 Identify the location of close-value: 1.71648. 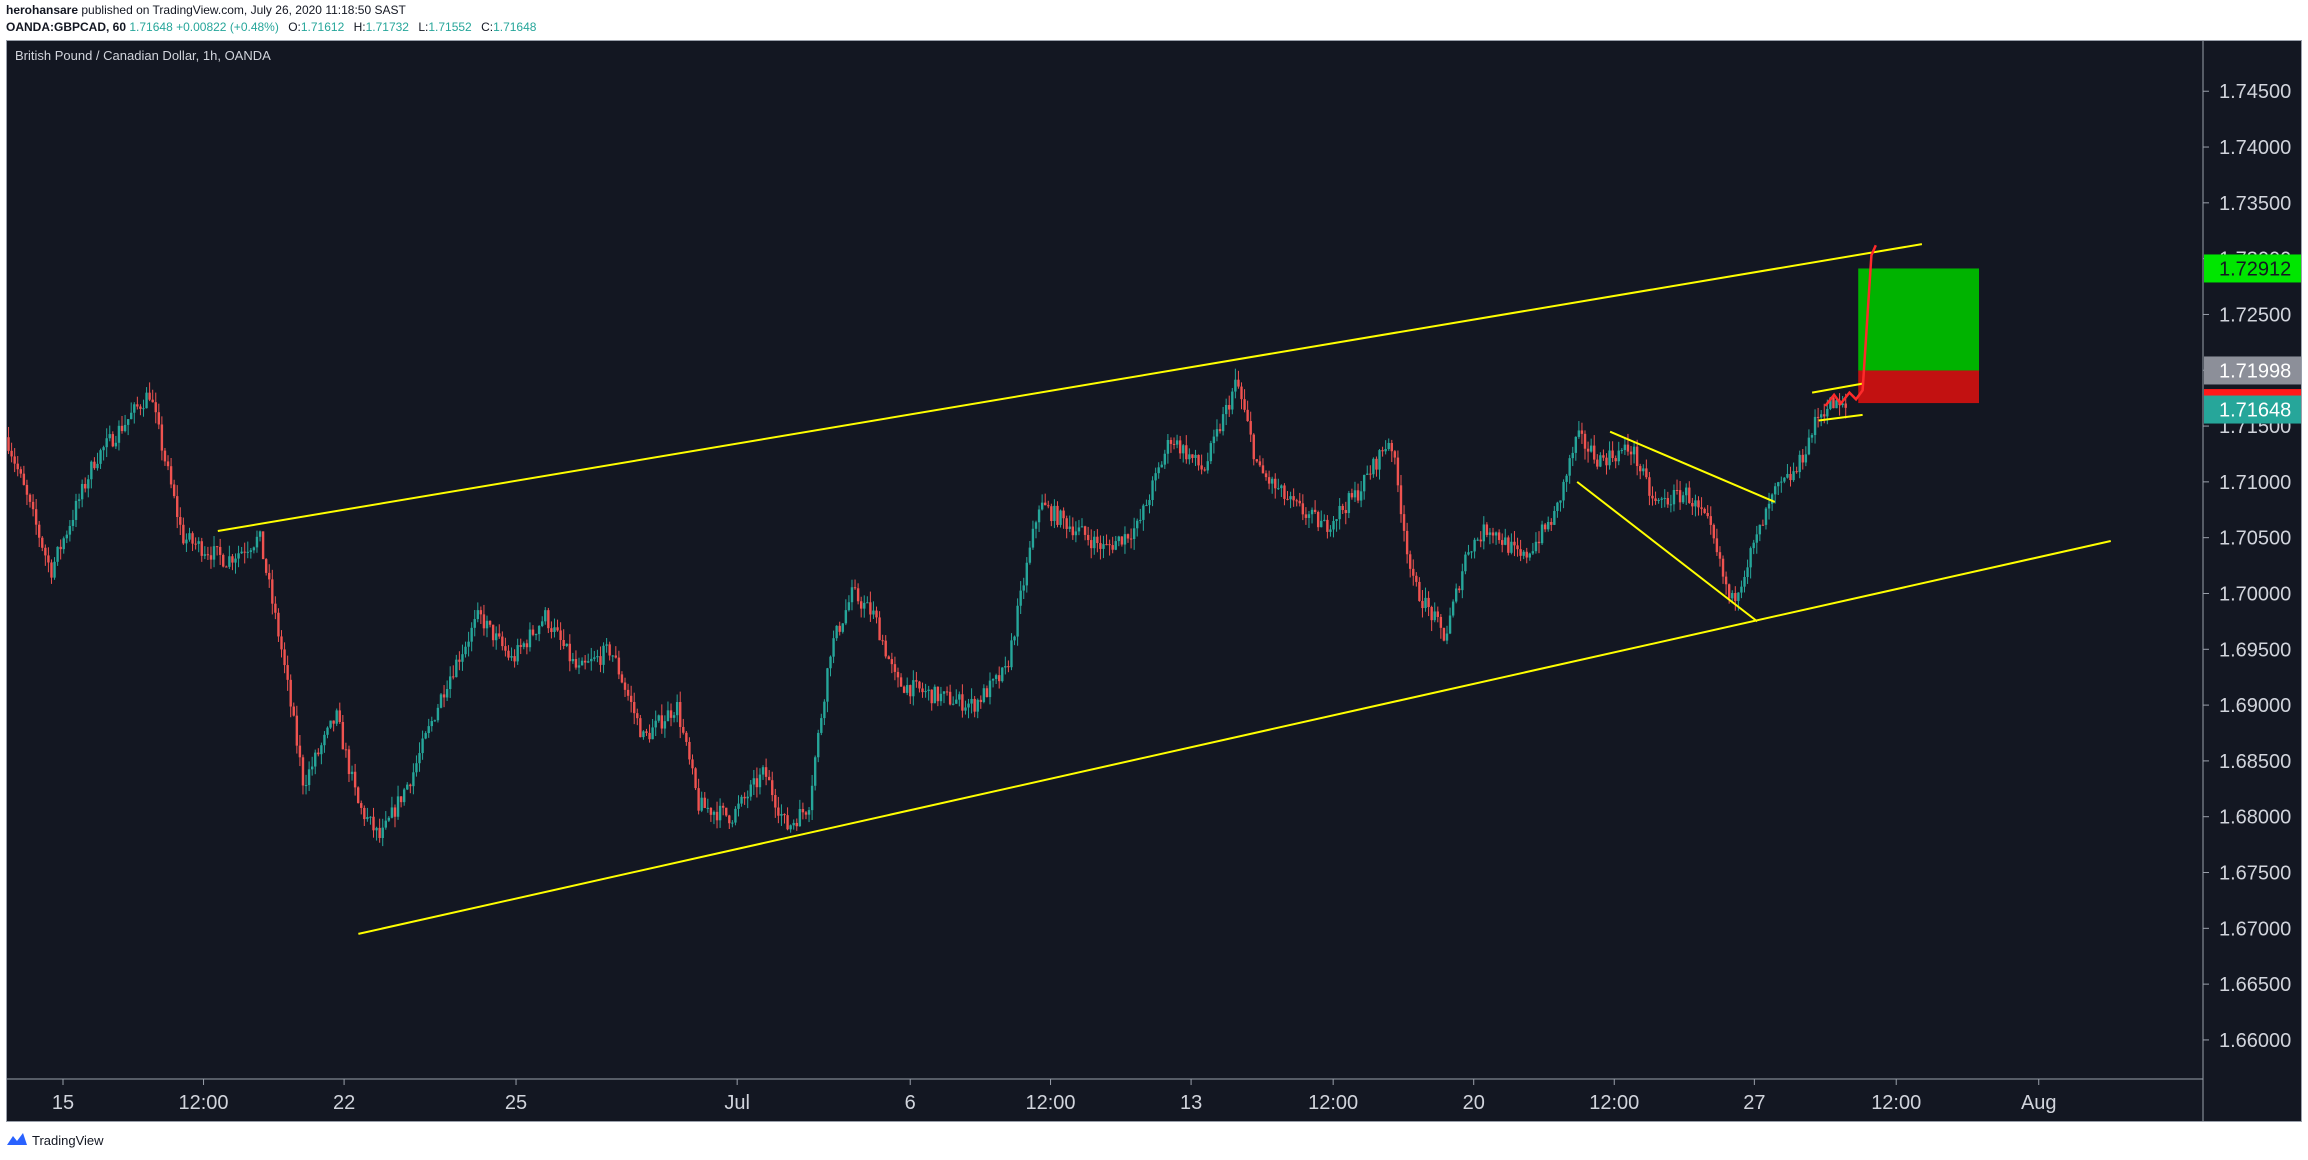
(515, 27).